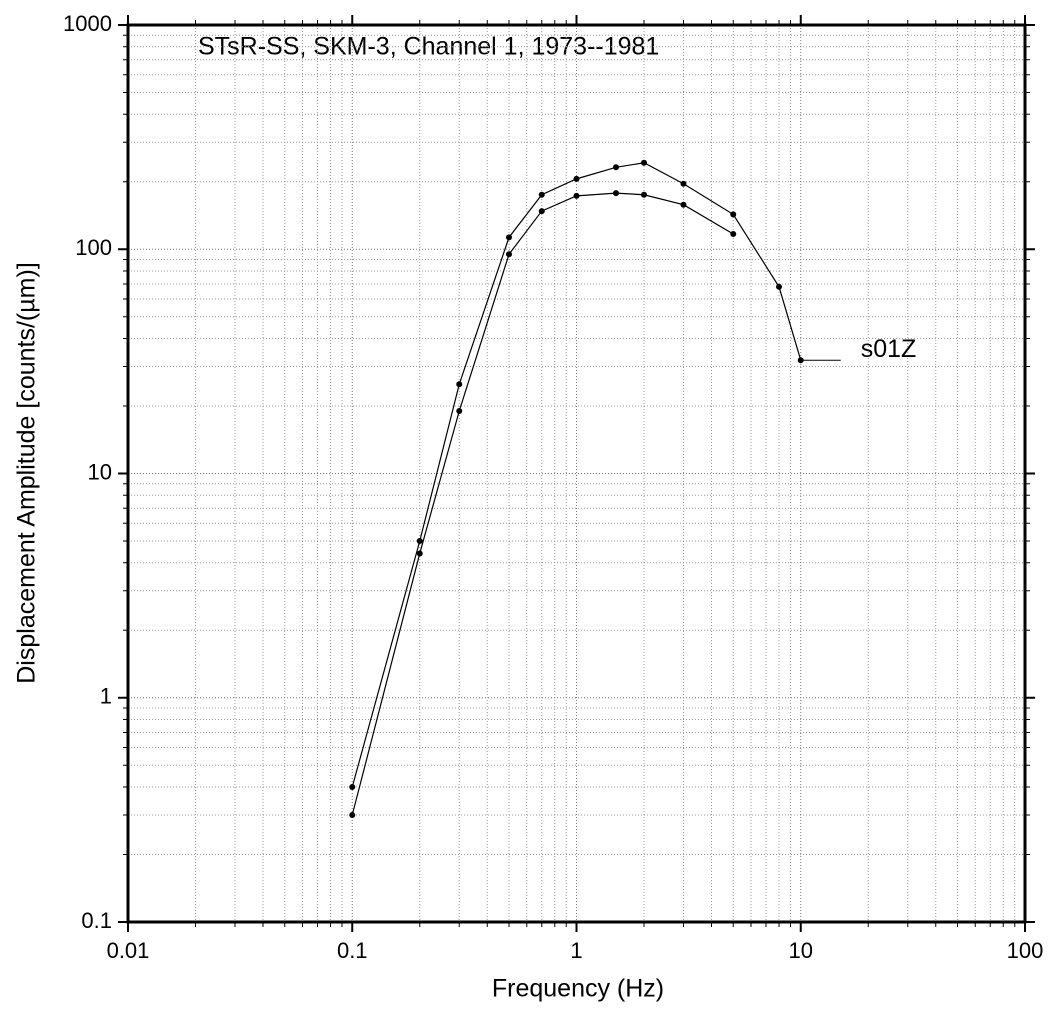 Image resolution: width=1050 pixels, height=1013 pixels. What do you see at coordinates (93, 247) in the screenshot?
I see `y-tick-label: 100` at bounding box center [93, 247].